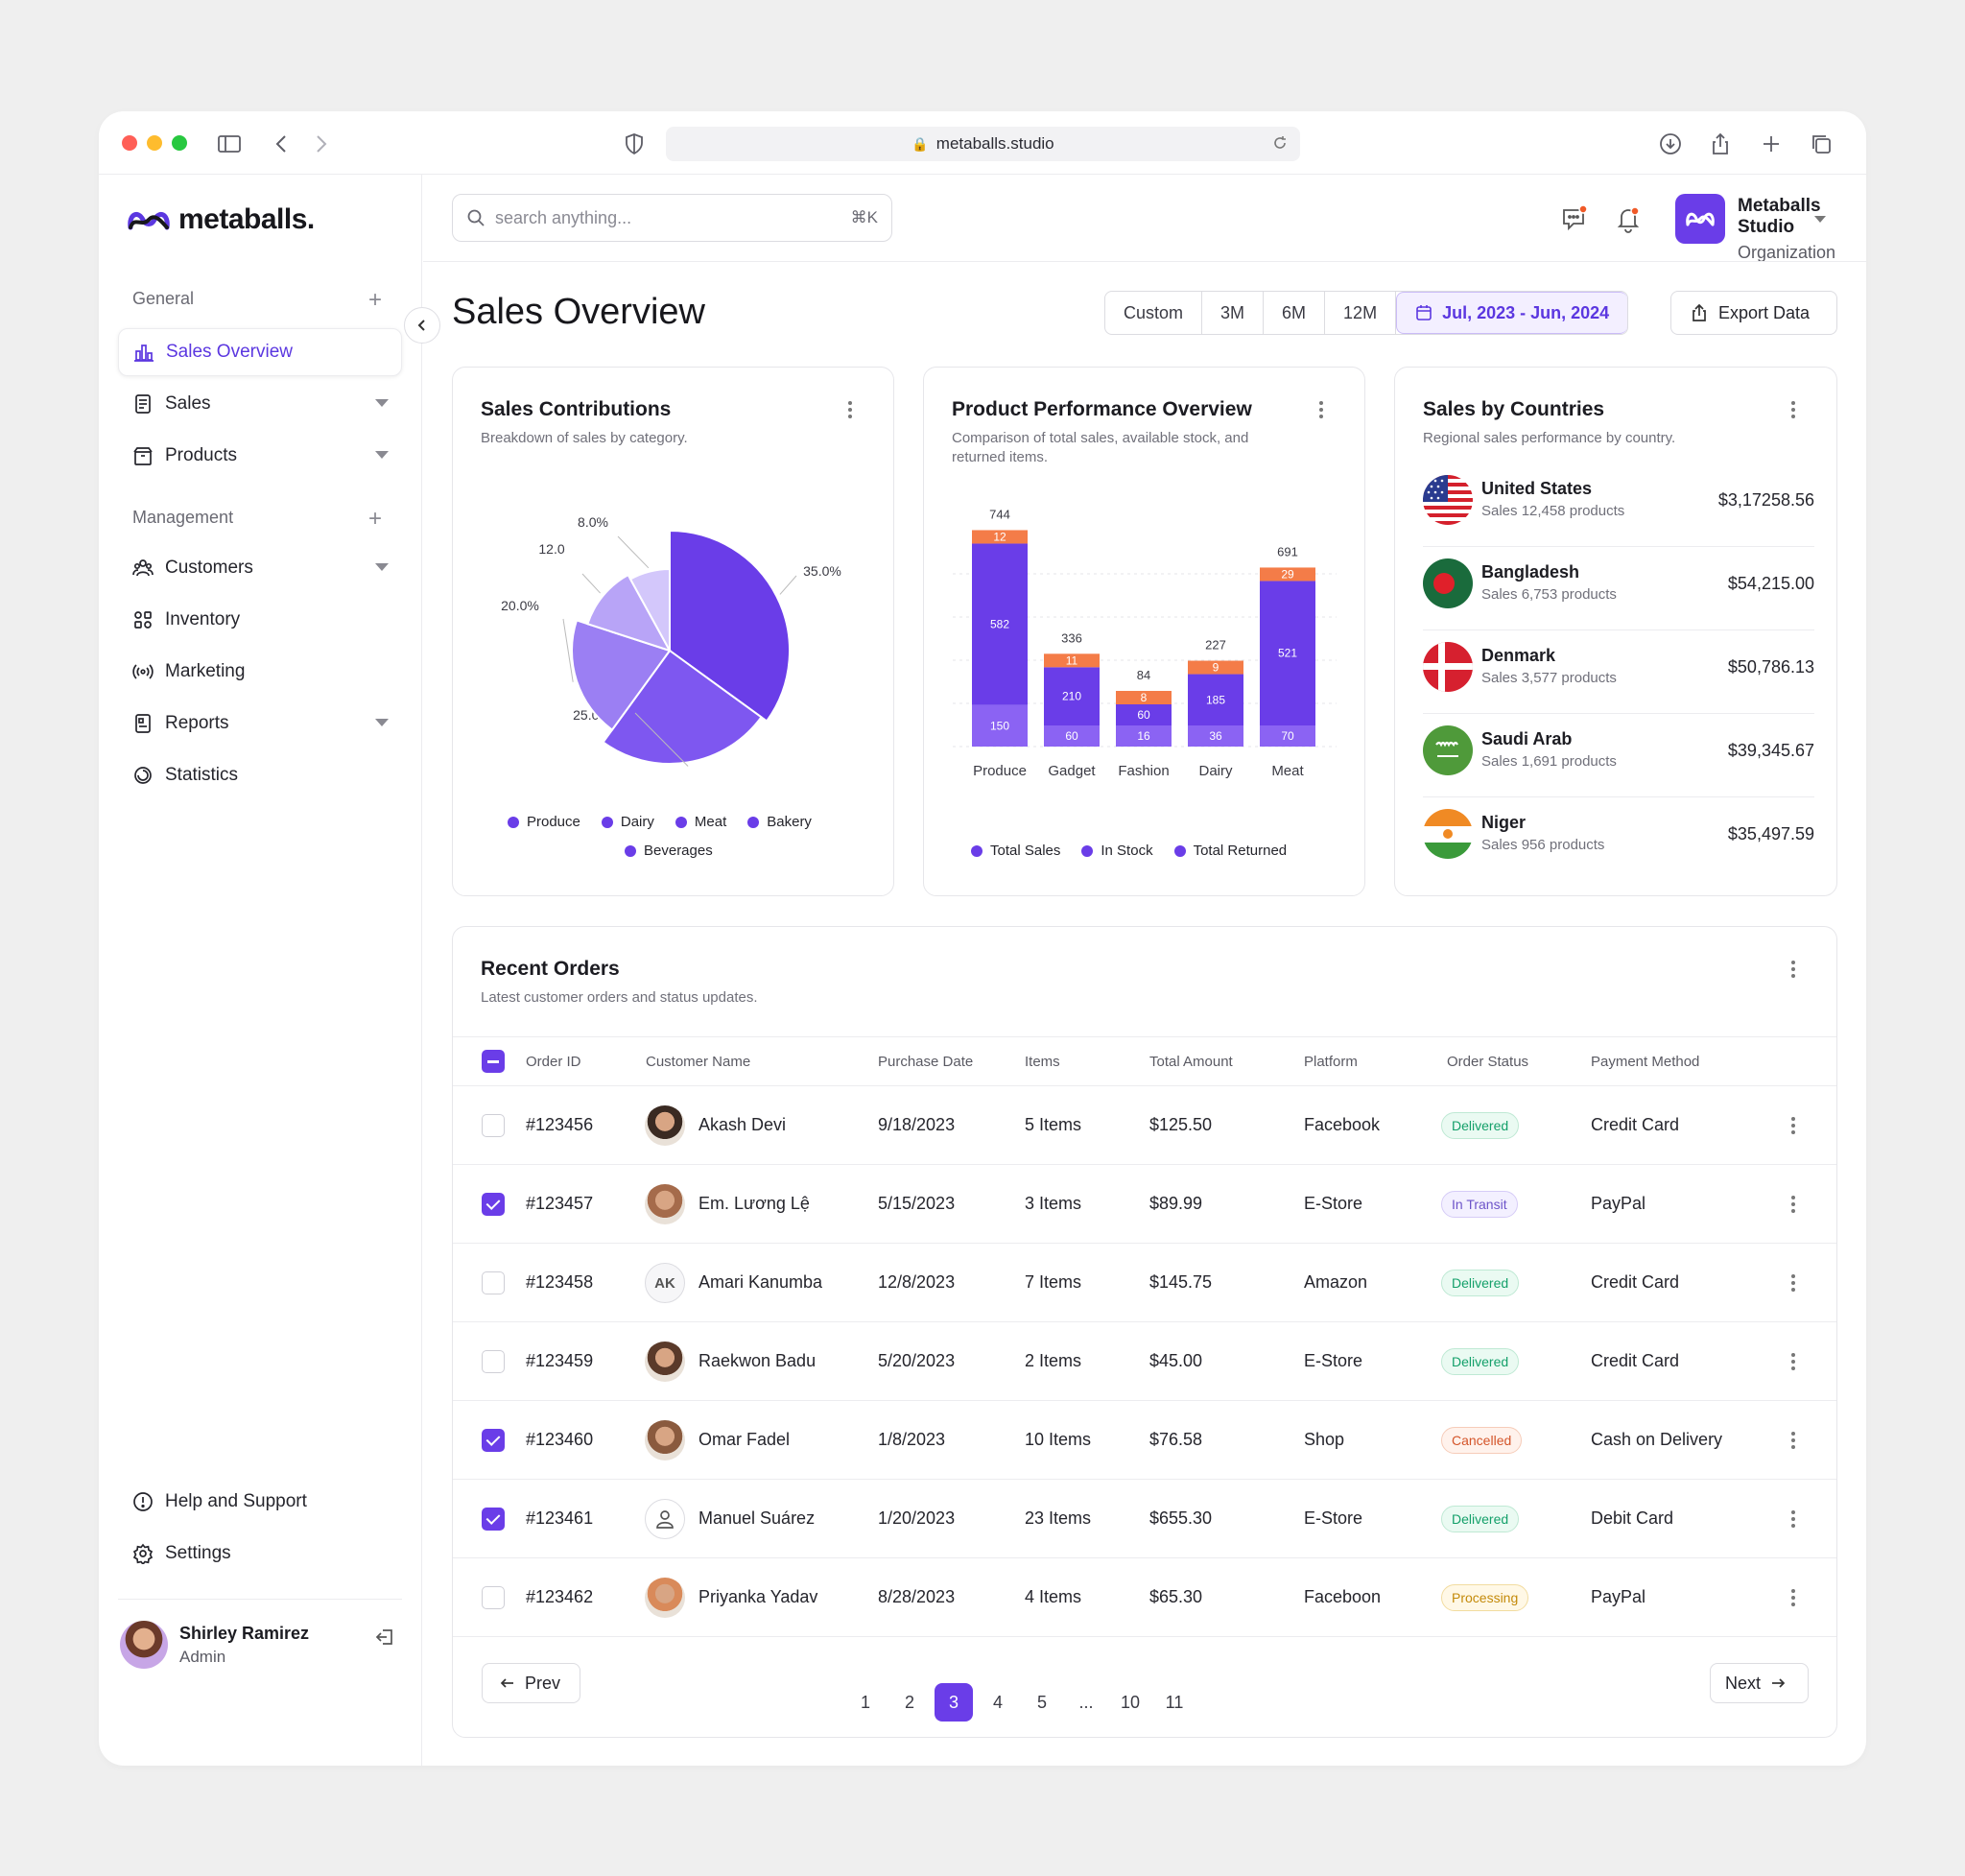  Describe the element at coordinates (320, 143) in the screenshot. I see `forward-icon` at that location.